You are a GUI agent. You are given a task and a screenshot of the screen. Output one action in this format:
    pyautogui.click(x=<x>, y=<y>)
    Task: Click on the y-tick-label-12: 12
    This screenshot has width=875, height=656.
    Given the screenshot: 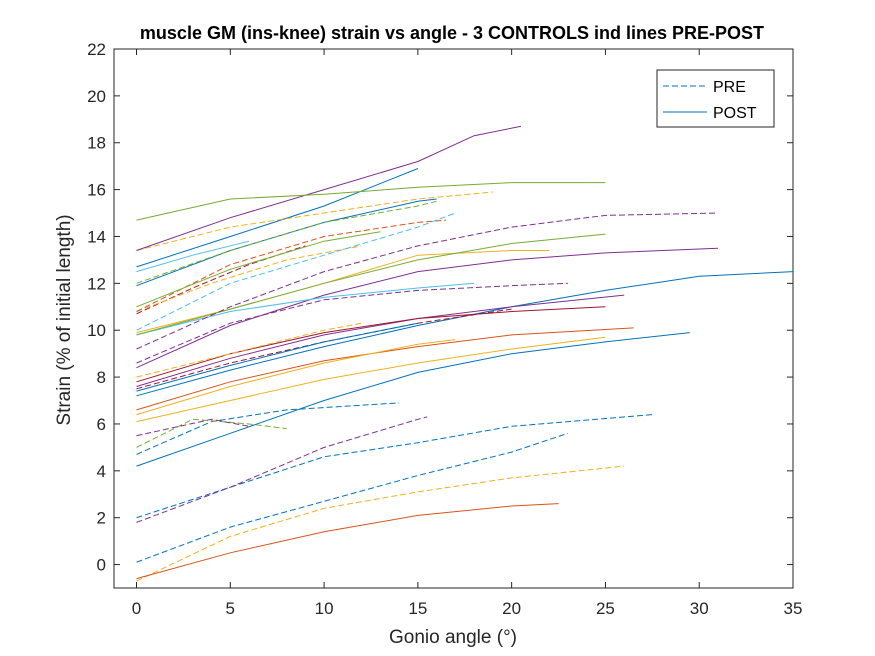 What is the action you would take?
    pyautogui.click(x=96, y=283)
    